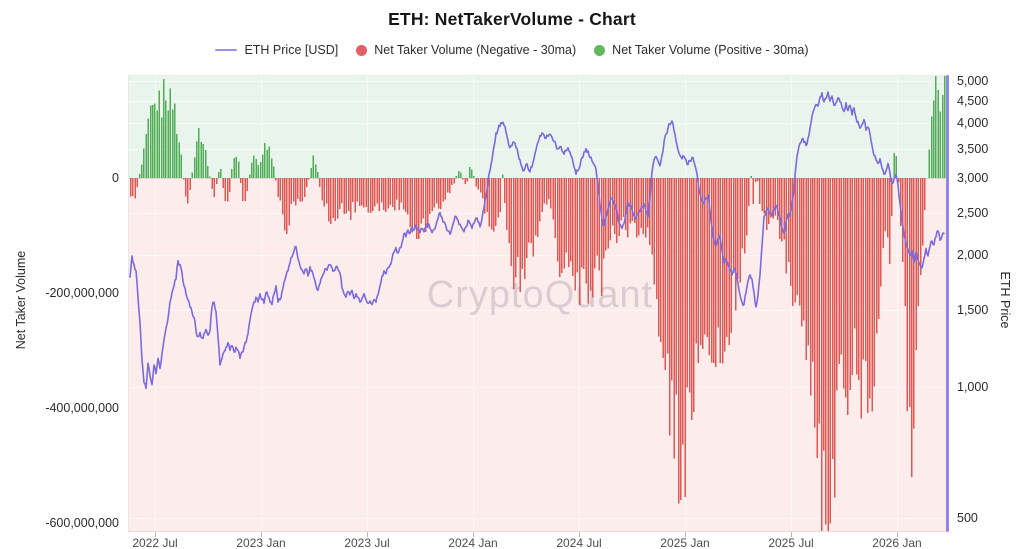  I want to click on y-left-tick-label: 0, so click(115, 178).